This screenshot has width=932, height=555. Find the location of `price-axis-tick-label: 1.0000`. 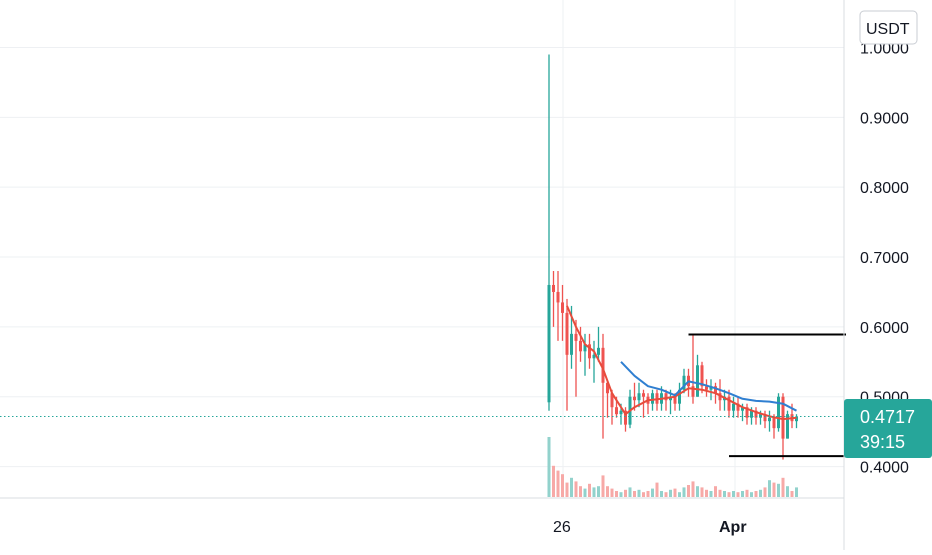

price-axis-tick-label: 1.0000 is located at coordinates (884, 48).